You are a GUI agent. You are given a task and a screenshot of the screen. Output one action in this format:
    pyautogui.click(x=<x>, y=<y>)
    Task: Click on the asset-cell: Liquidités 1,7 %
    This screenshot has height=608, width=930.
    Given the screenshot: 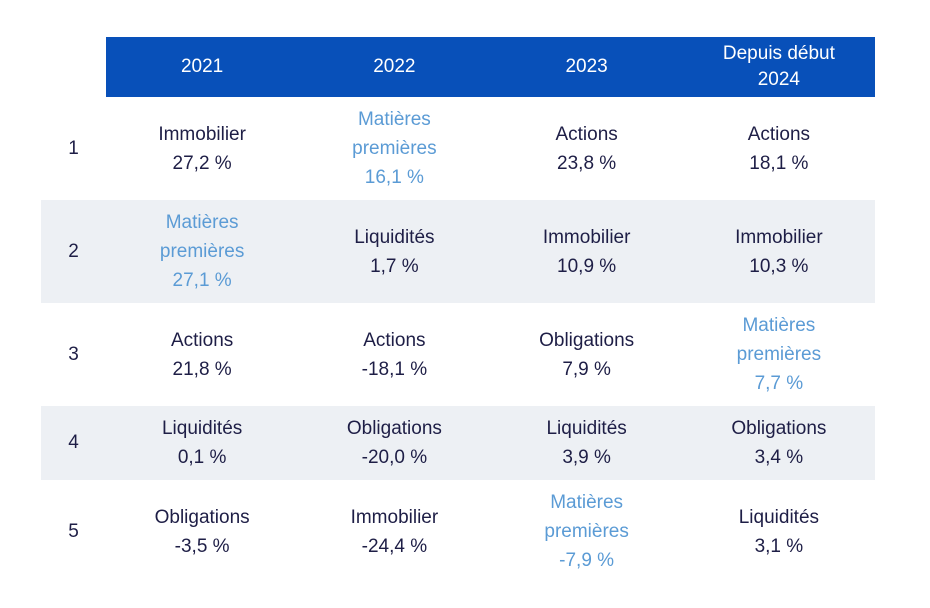 What is the action you would take?
    pyautogui.click(x=394, y=252)
    